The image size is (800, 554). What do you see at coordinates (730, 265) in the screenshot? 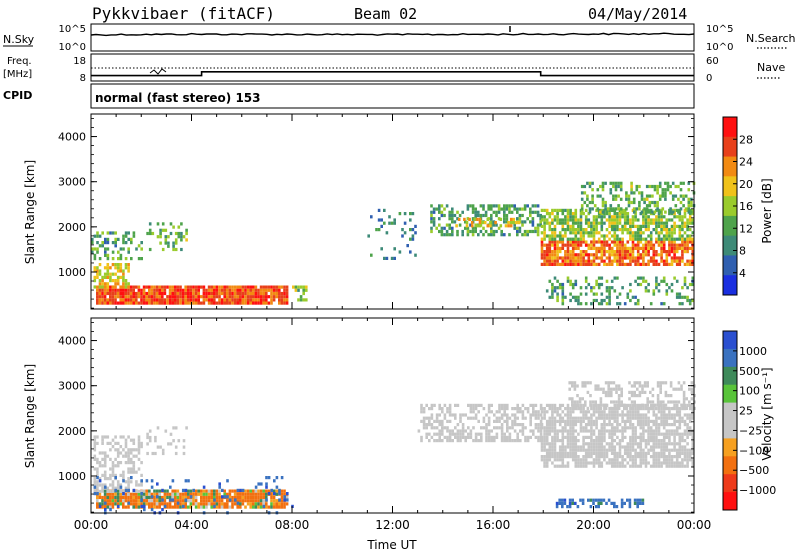
I see `power-cbar-swatch` at bounding box center [730, 265].